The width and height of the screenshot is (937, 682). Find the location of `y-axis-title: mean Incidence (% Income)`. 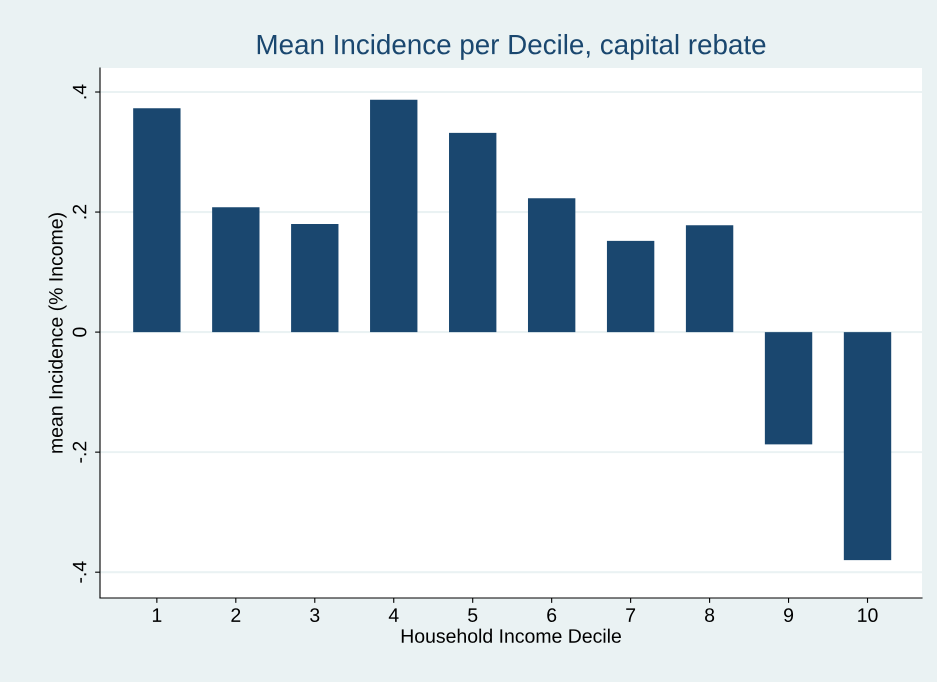

y-axis-title: mean Incidence (% Income) is located at coordinates (57, 333).